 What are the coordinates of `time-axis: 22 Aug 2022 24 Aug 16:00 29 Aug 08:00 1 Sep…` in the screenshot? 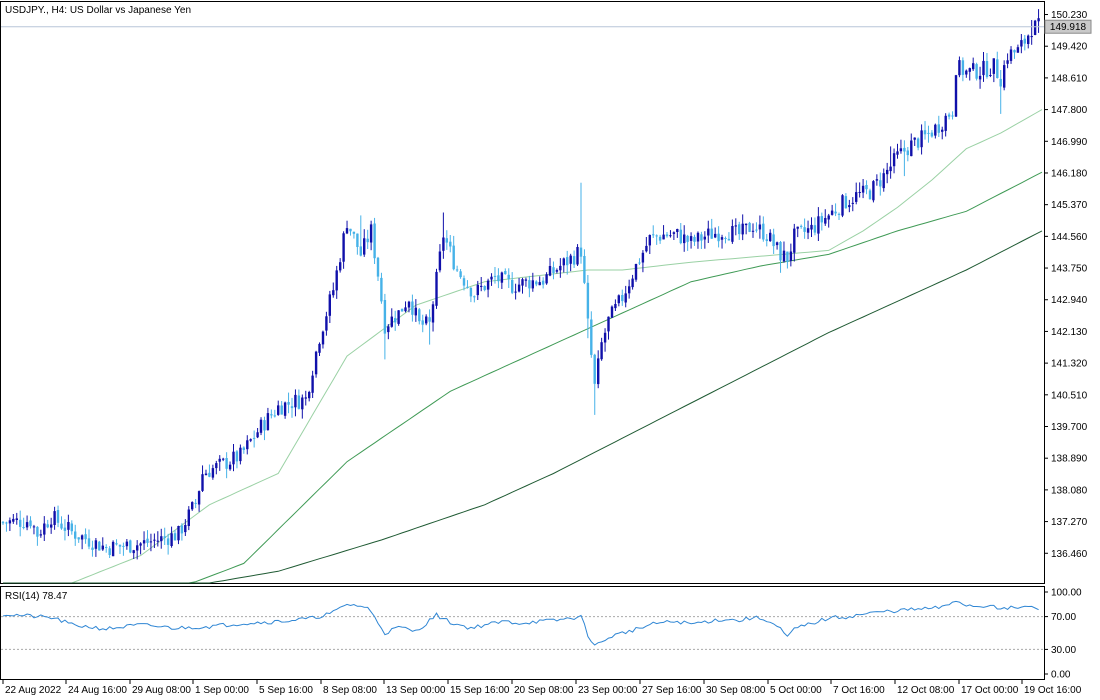 It's located at (542, 688).